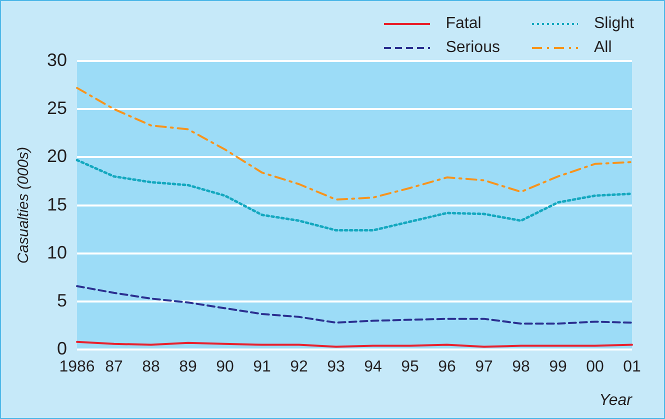 The height and width of the screenshot is (419, 665). I want to click on x-tick-label: 88, so click(151, 367).